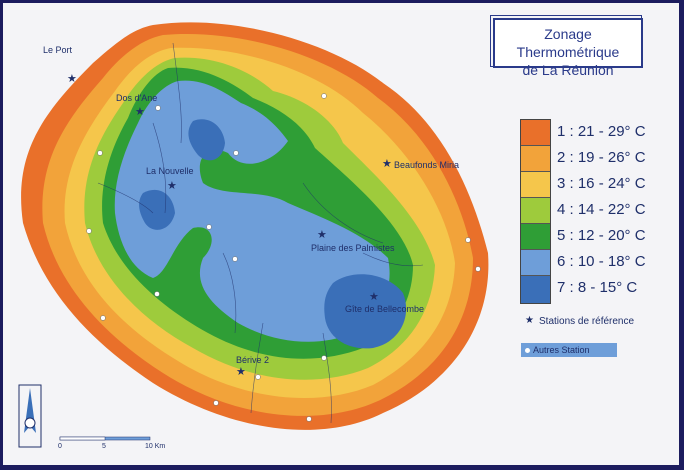 The width and height of the screenshot is (684, 470). I want to click on title-line-1: Zonage Thermométrique, so click(568, 43).